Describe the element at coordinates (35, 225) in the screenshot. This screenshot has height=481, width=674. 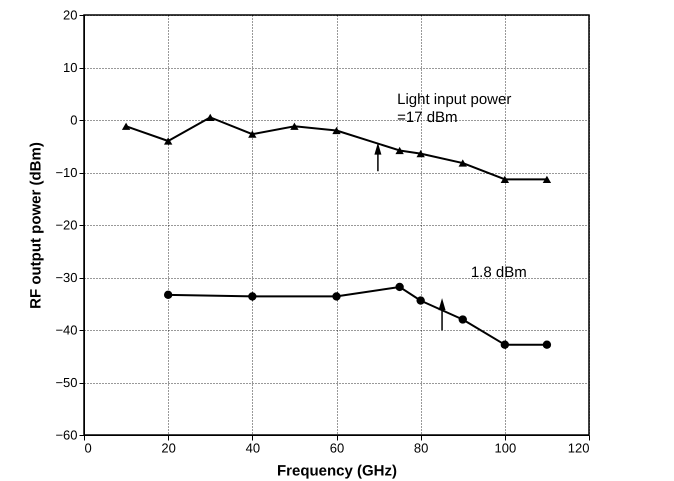
I see `y-axis-title: RF output power (dBm)` at that location.